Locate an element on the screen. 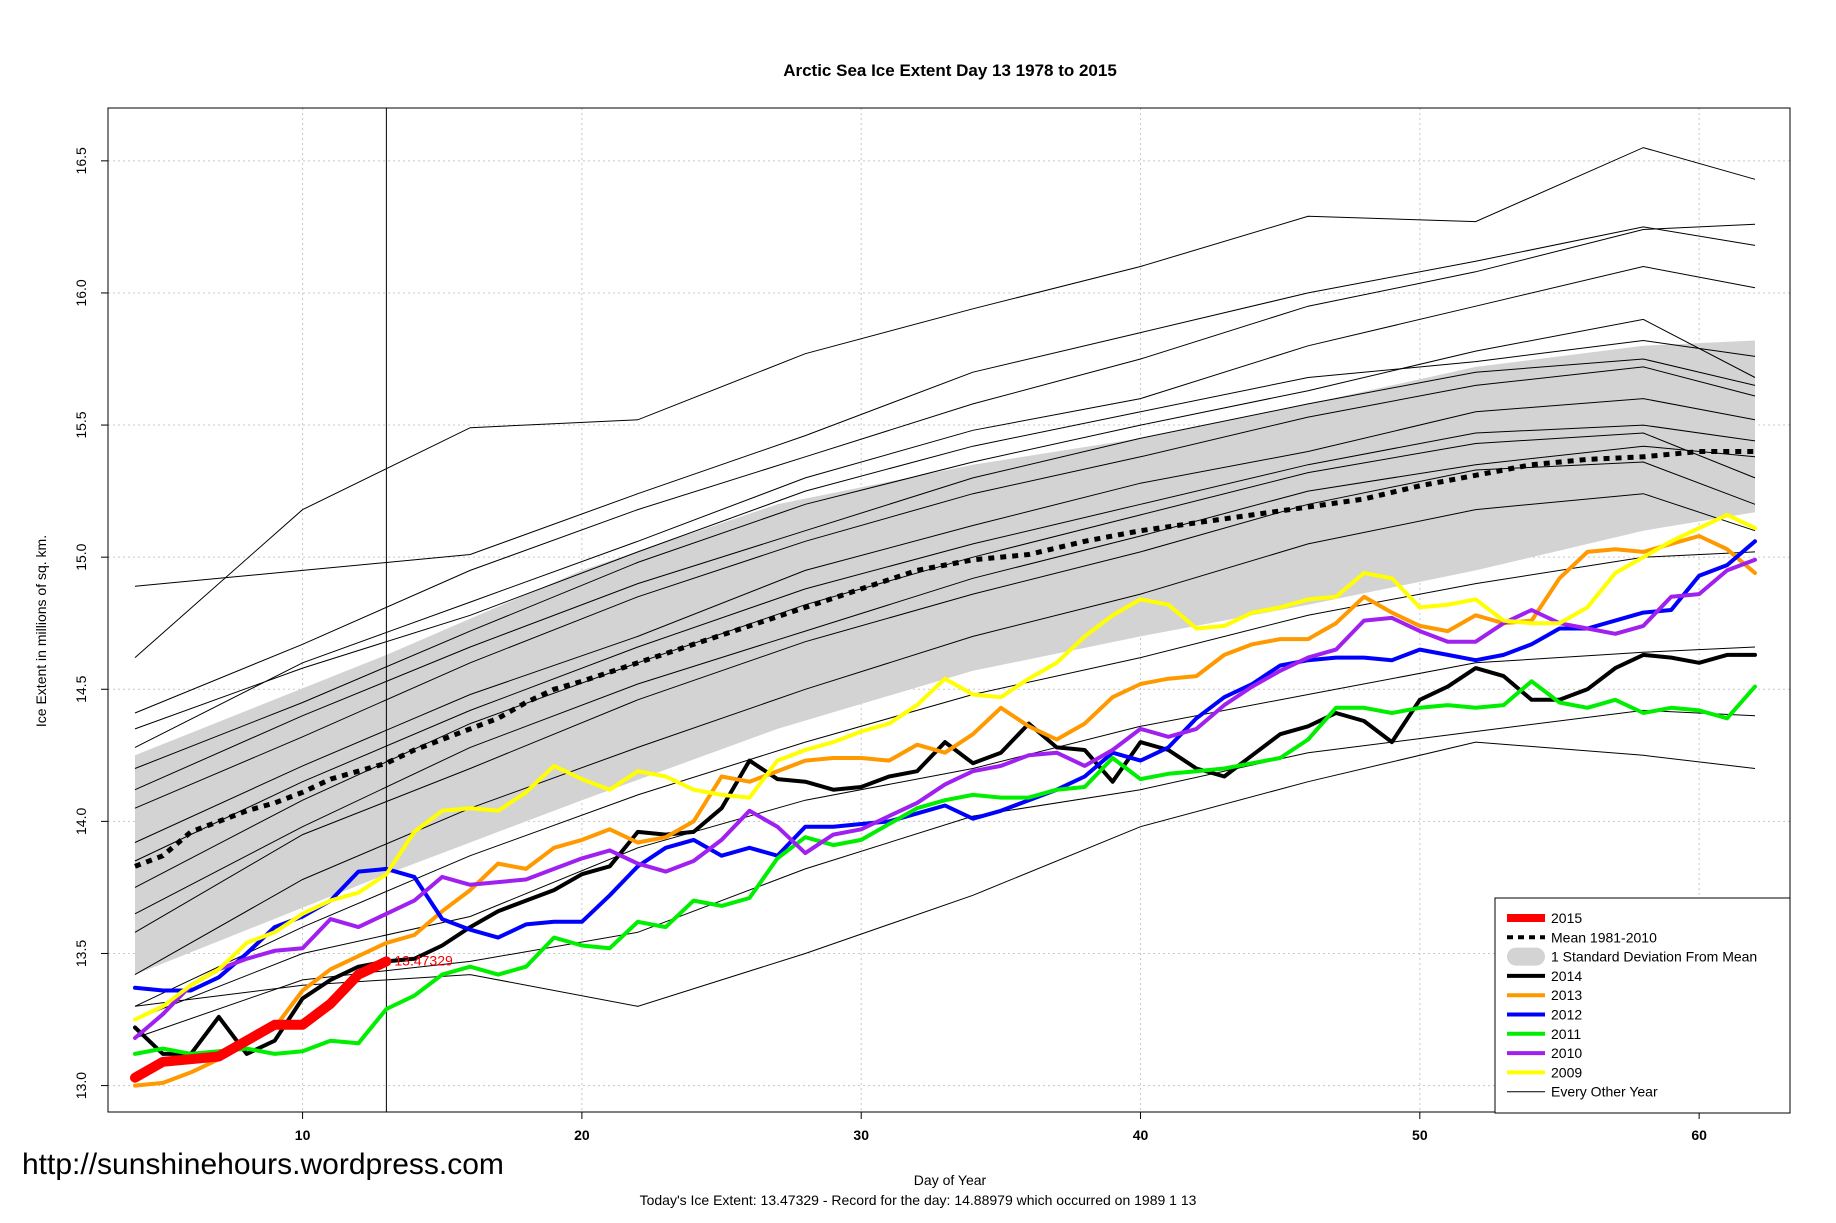 Image resolution: width=1836 pixels, height=1223 pixels. y-tick-label: 16.0 is located at coordinates (81, 292).